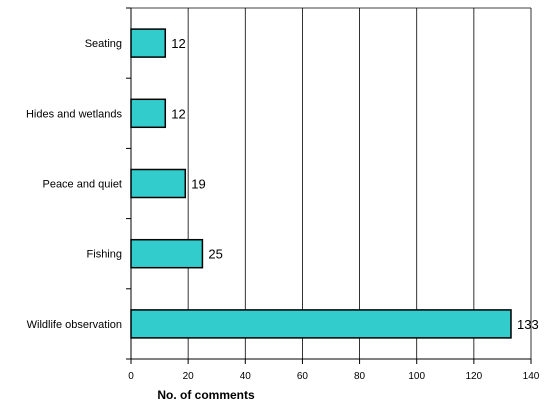 This screenshot has height=414, width=548. I want to click on category-label: Hides and wetlands, so click(74, 114).